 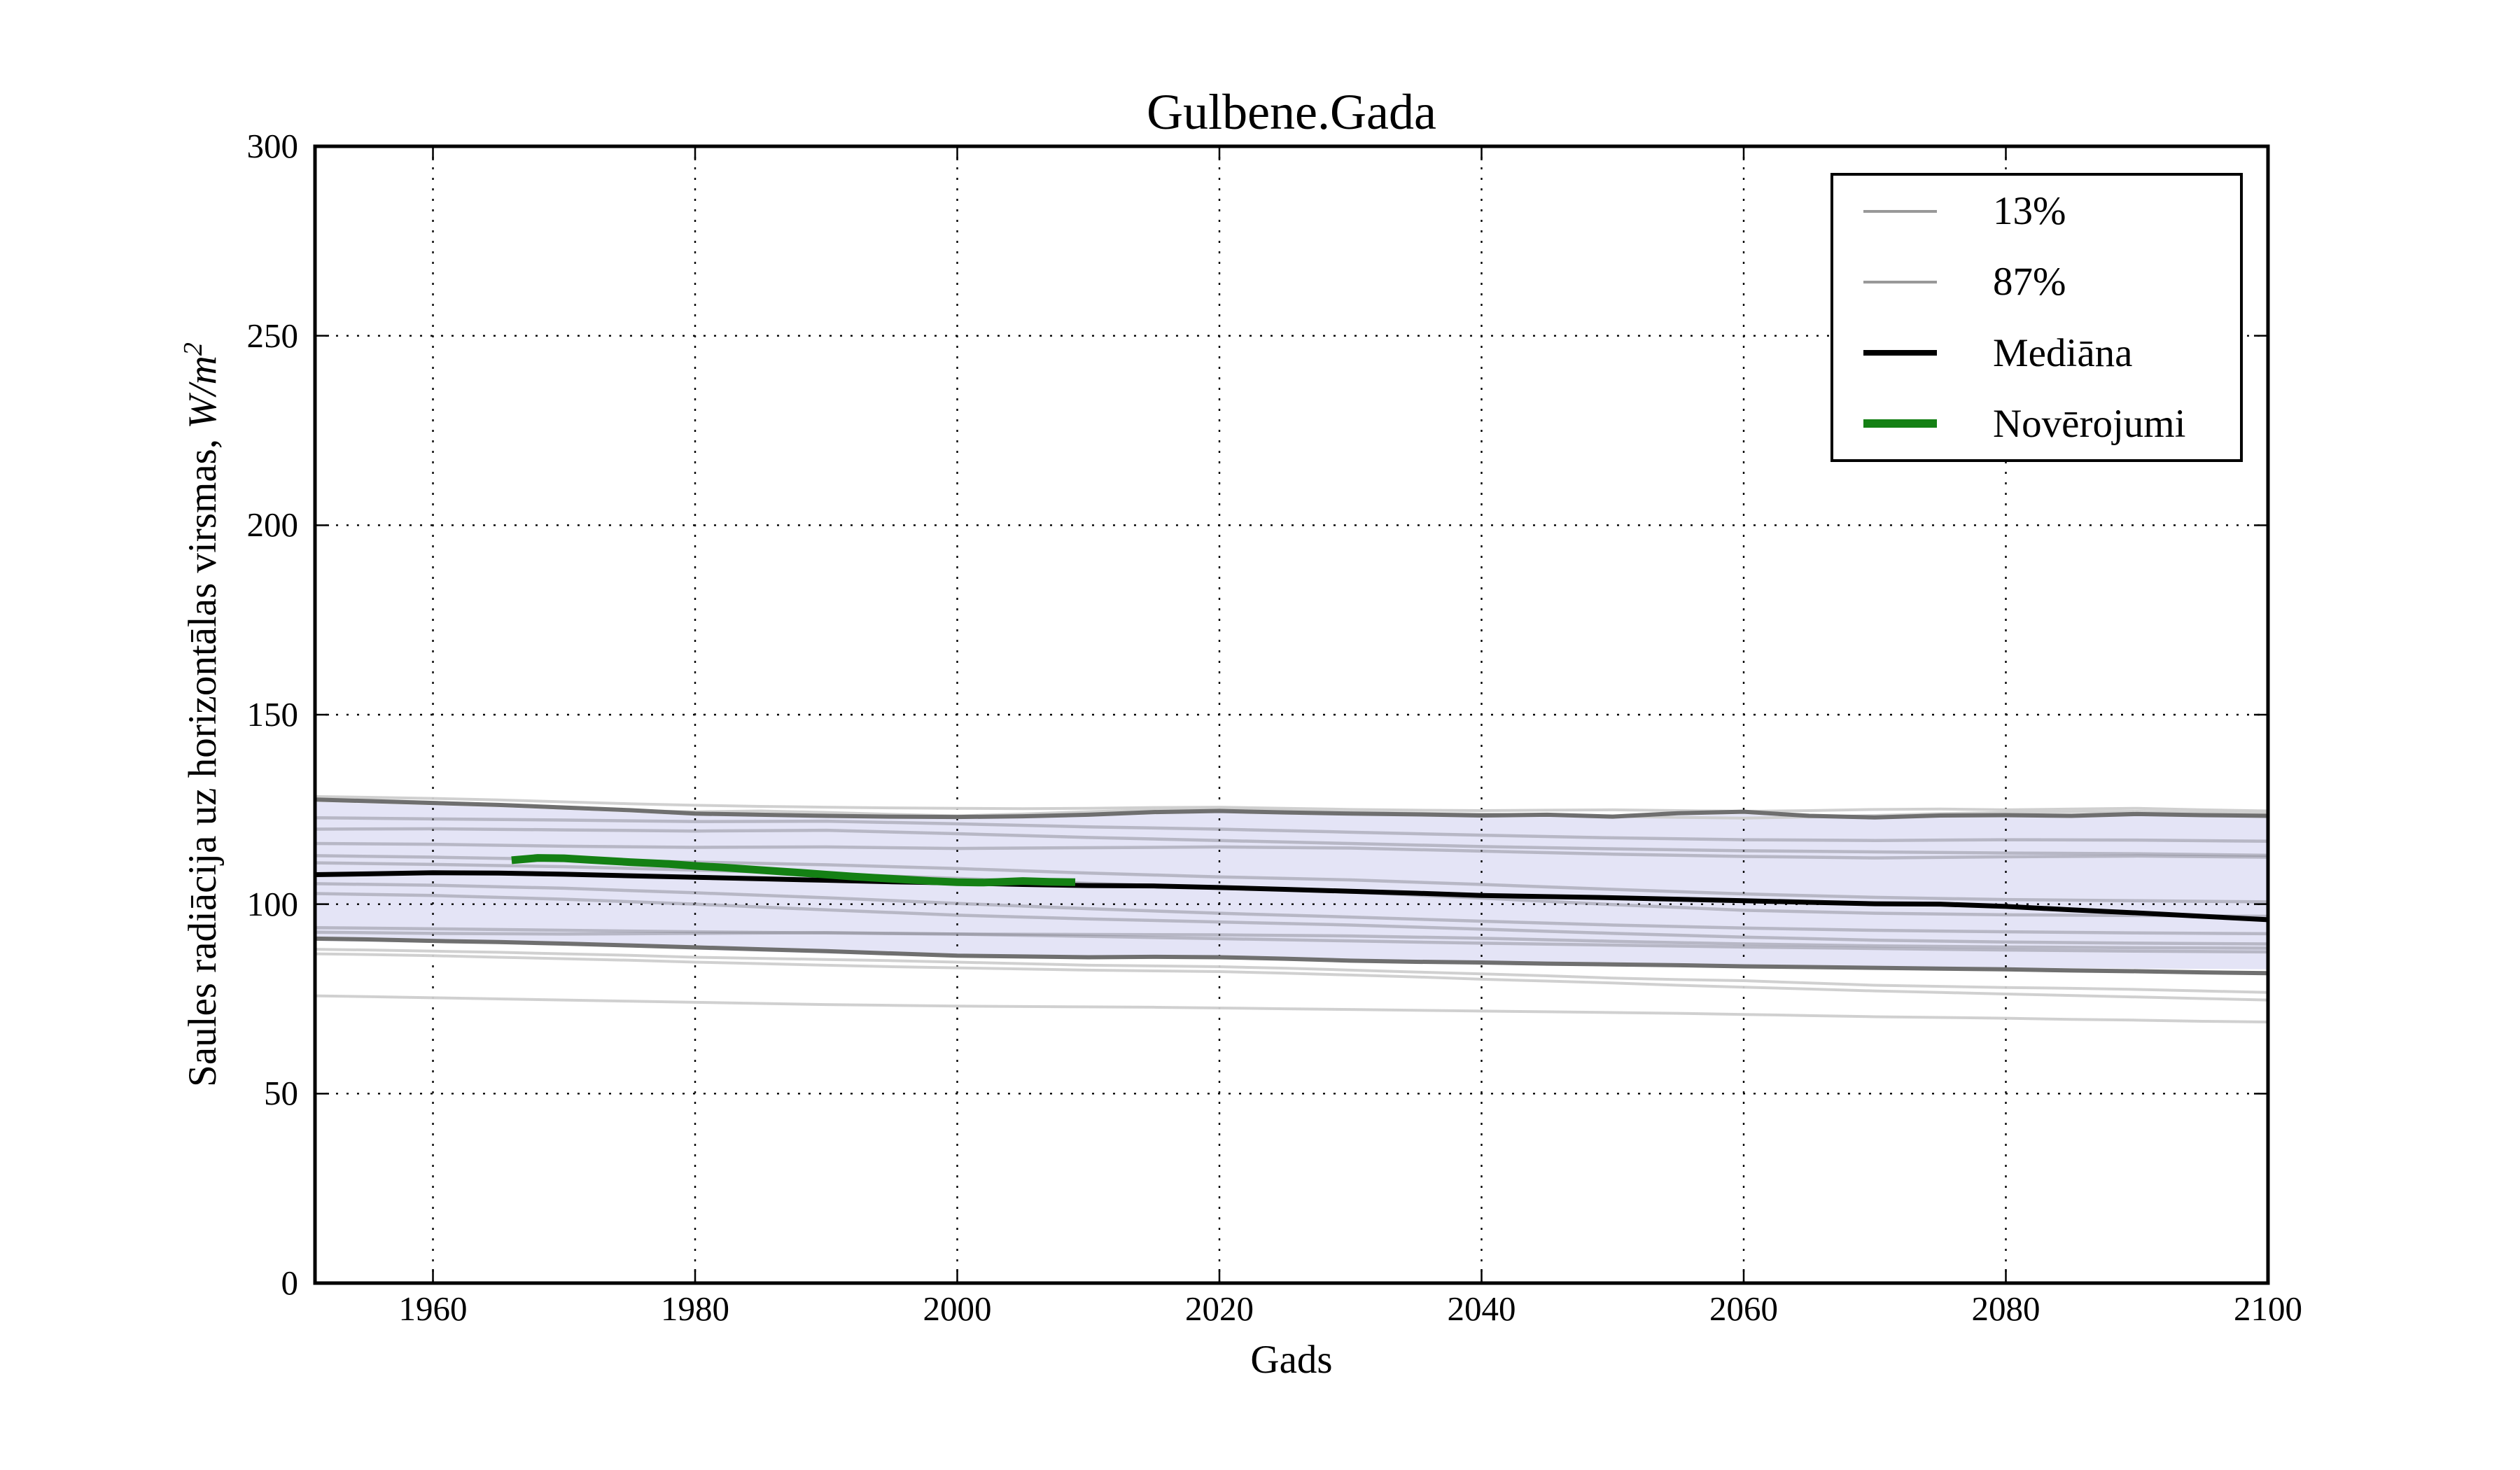 What do you see at coordinates (695, 1308) in the screenshot?
I see `x-tick-label: 1980` at bounding box center [695, 1308].